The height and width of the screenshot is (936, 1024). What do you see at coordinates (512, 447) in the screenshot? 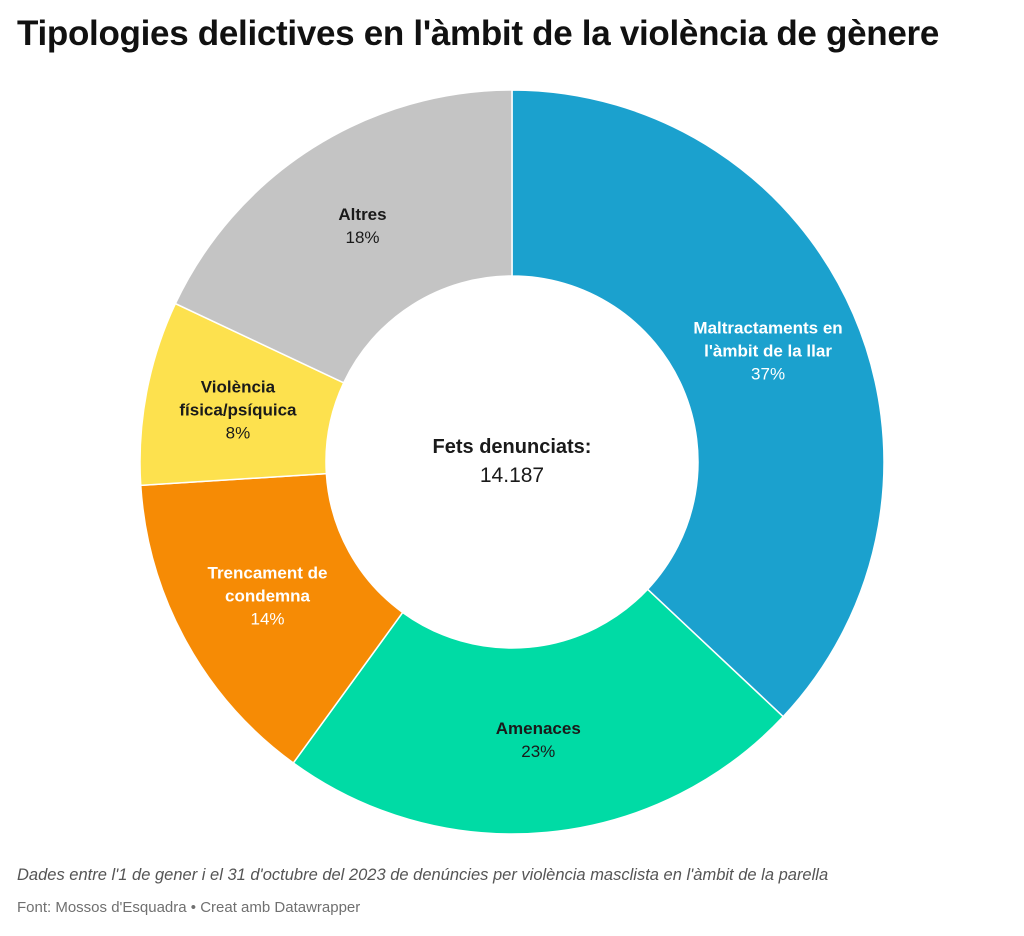
I see `center-title: Fets denunciats:` at bounding box center [512, 447].